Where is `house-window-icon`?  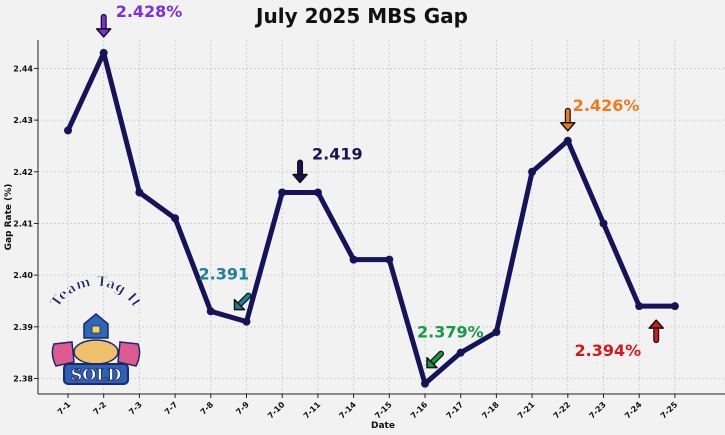 house-window-icon is located at coordinates (96, 329).